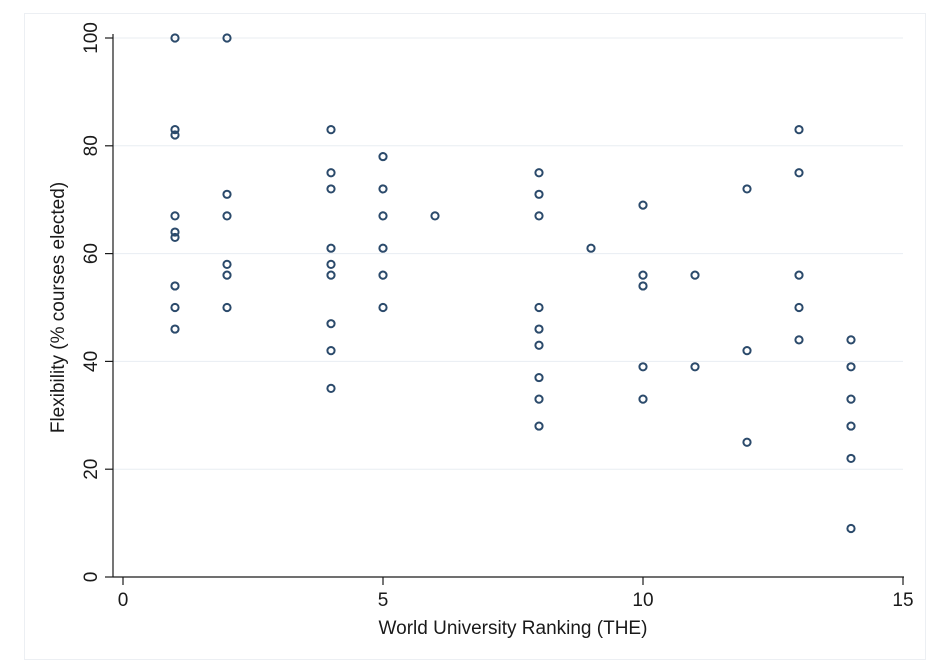  What do you see at coordinates (383, 600) in the screenshot?
I see `x-tick-label: 5` at bounding box center [383, 600].